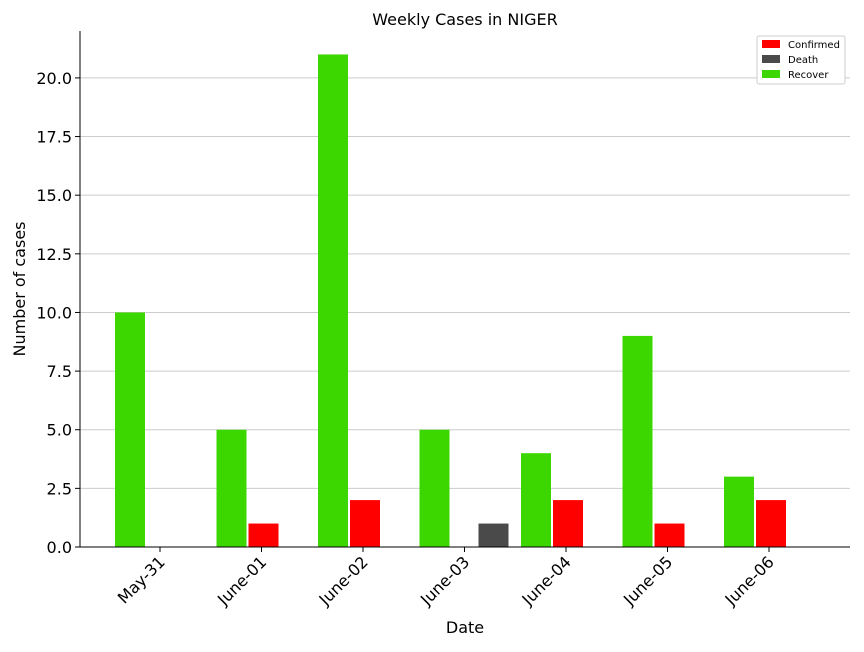 This screenshot has height=652, width=864. Describe the element at coordinates (54, 137) in the screenshot. I see `y-tick-label: 17.5` at that location.